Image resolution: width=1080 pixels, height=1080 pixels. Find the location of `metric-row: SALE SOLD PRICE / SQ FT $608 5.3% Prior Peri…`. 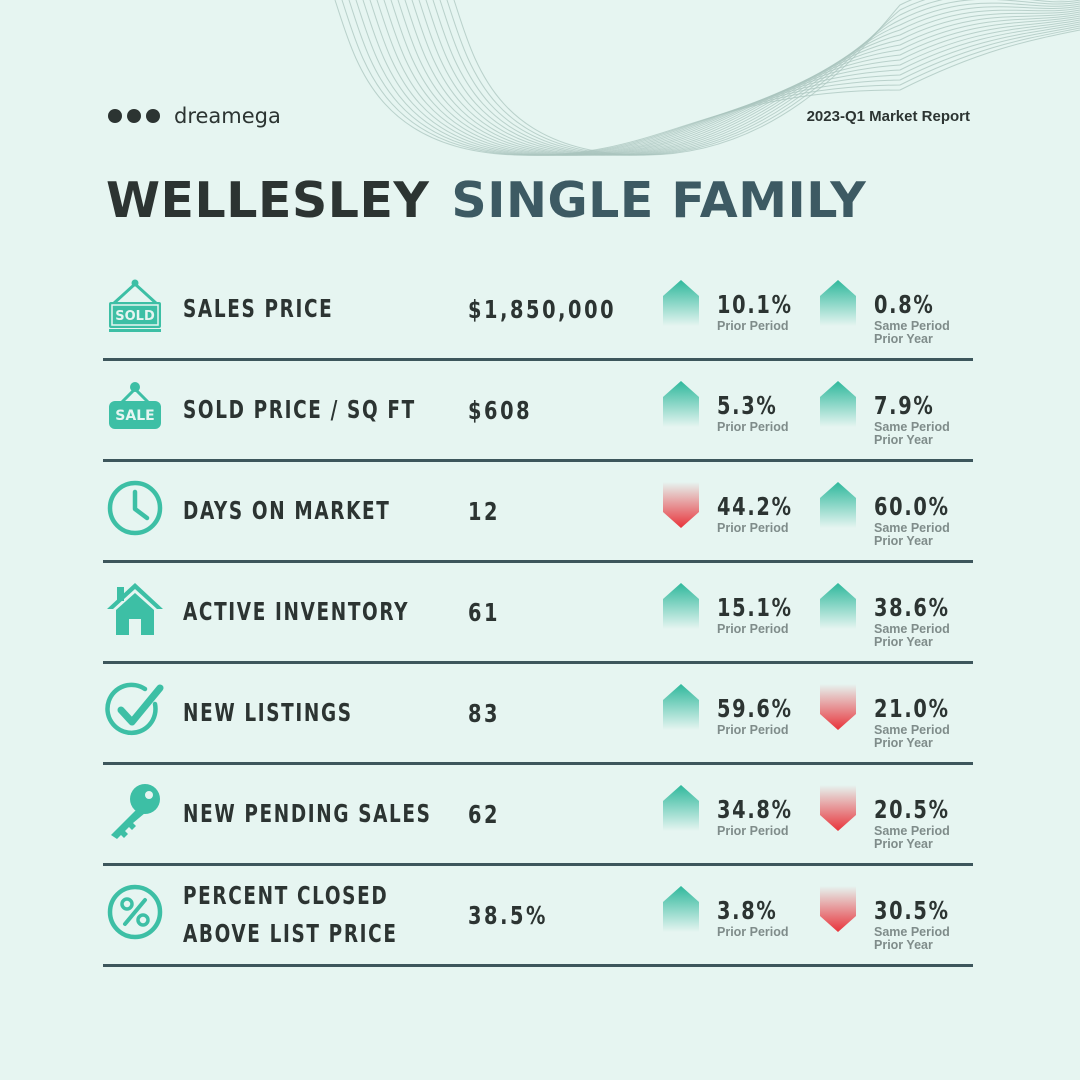

metric-row: SALE SOLD PRICE / SQ FT $608 5.3% Prior Peri… is located at coordinates (538, 411).